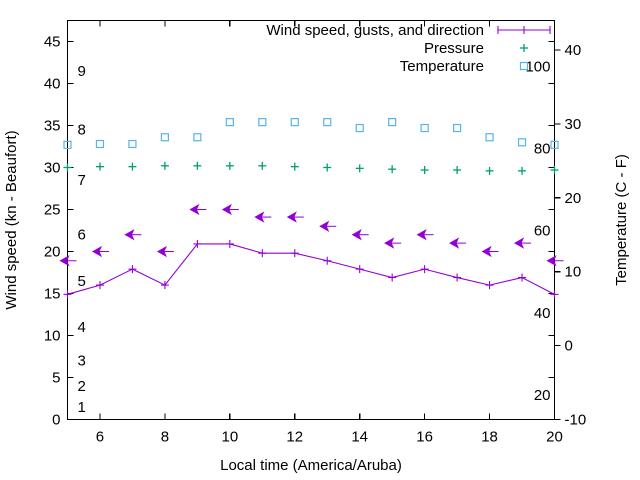 The height and width of the screenshot is (480, 640). Describe the element at coordinates (573, 198) in the screenshot. I see `right-tick-label: 20` at that location.